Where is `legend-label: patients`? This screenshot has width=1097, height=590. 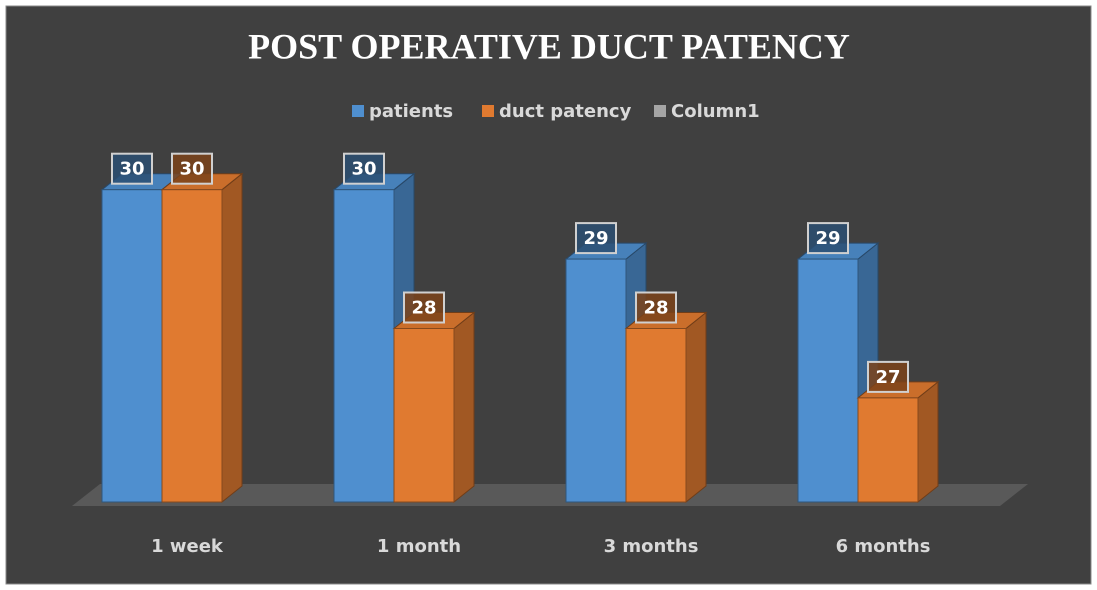
legend-label: patients is located at coordinates (411, 111).